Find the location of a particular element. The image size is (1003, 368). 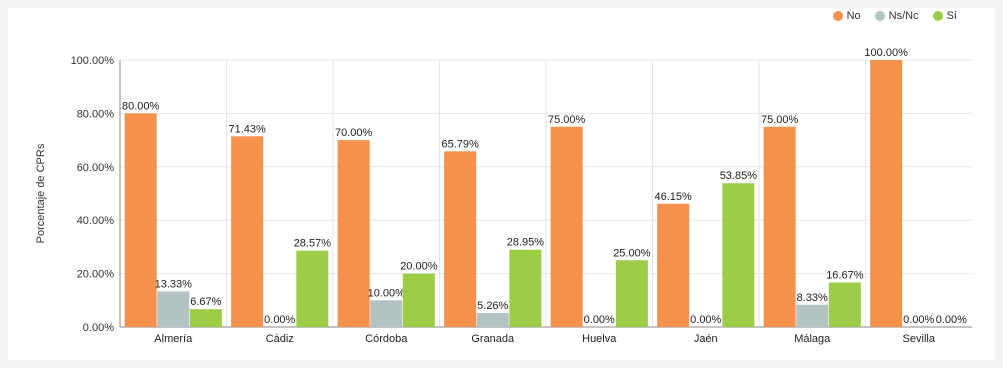

x-tick-label: Huelva is located at coordinates (599, 339).